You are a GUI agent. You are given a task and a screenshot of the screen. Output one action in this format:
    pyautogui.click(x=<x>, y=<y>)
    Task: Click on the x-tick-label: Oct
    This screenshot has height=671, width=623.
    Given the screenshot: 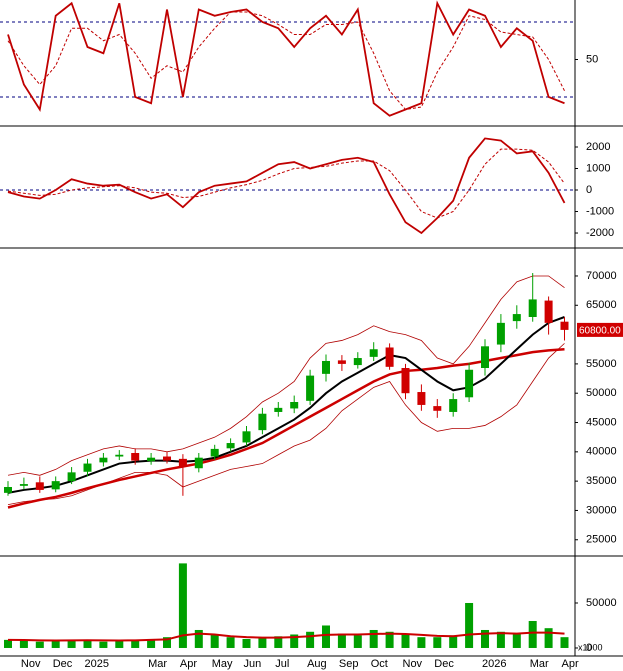 What is the action you would take?
    pyautogui.click(x=379, y=664)
    